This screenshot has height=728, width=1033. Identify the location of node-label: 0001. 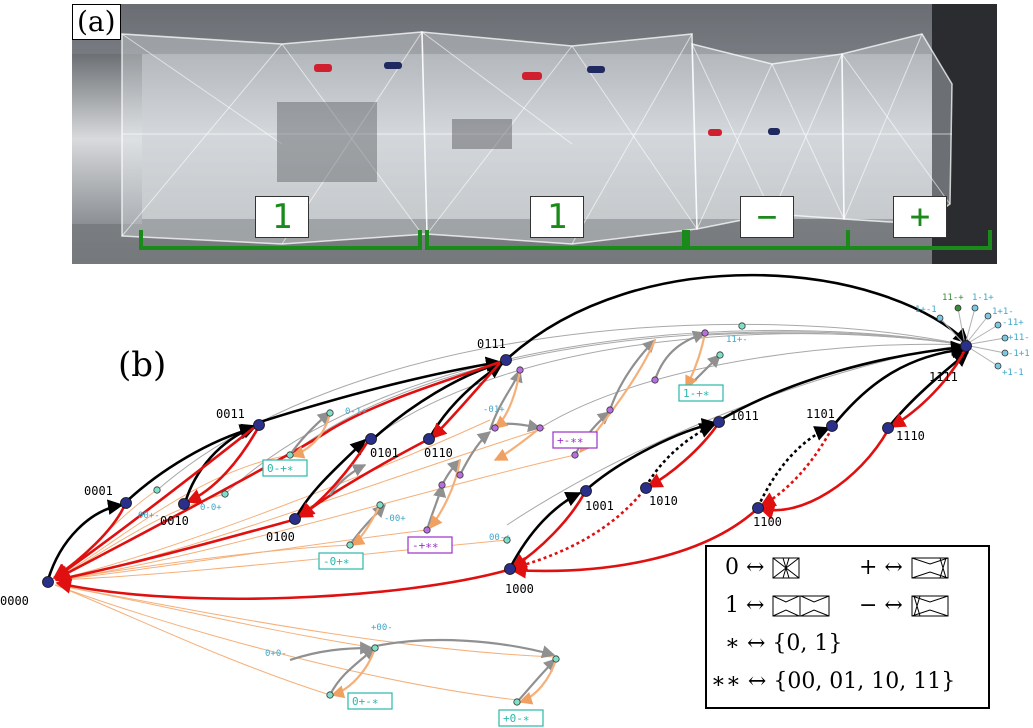
(98, 491).